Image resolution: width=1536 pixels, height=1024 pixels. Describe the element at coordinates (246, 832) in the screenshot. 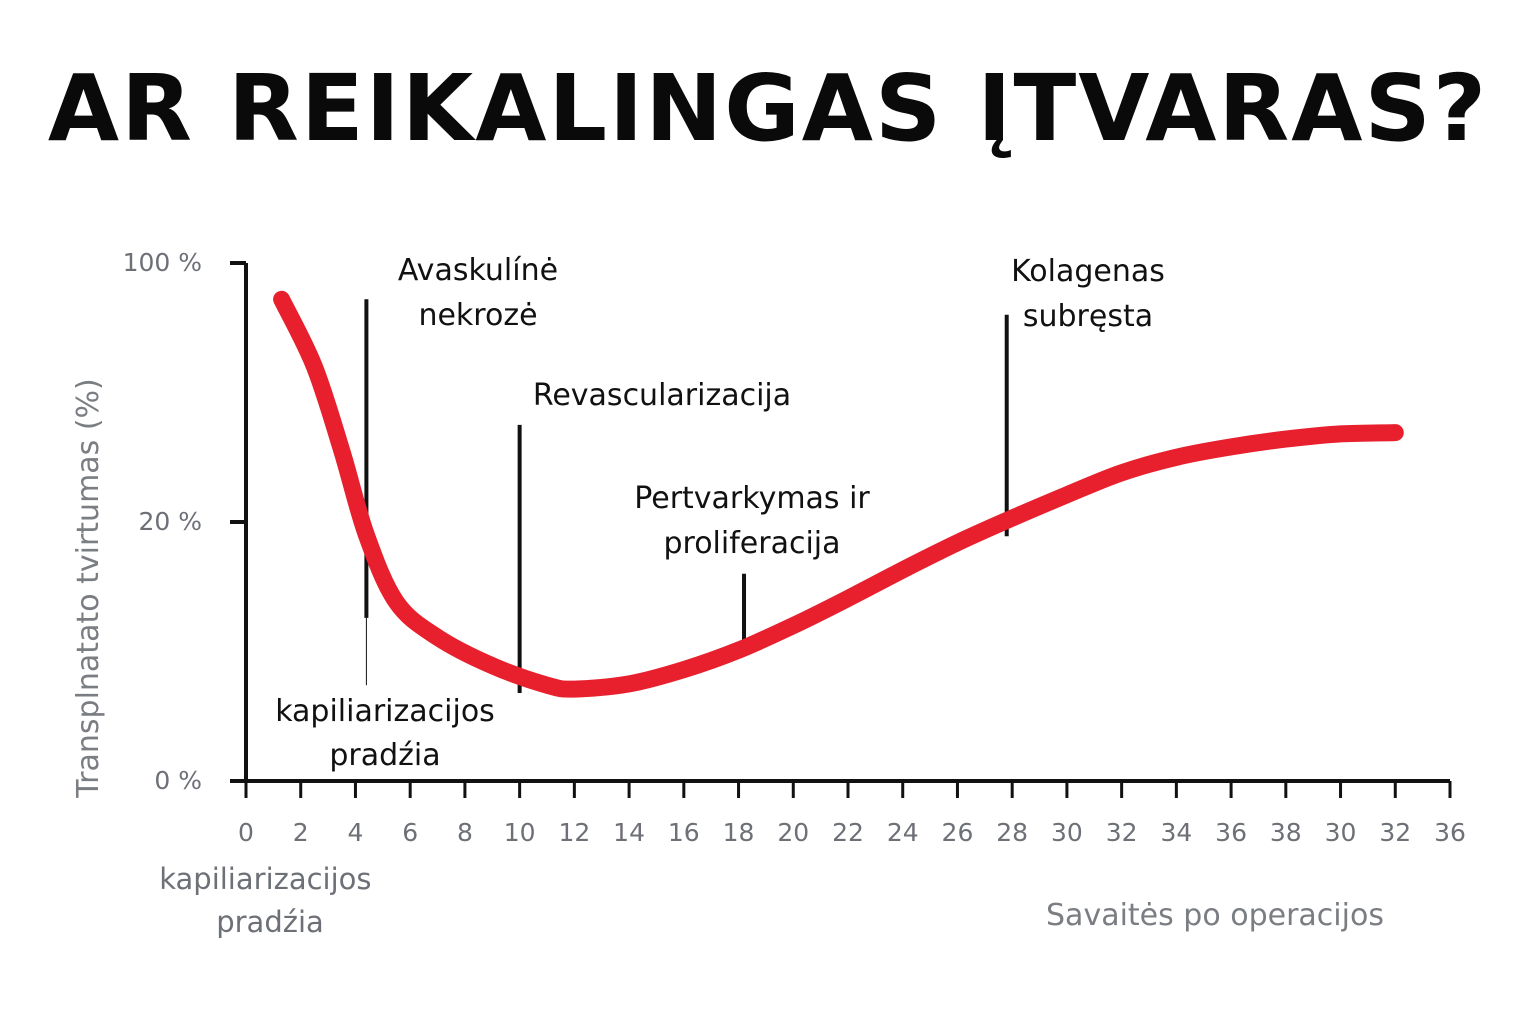

I see `x-tick-label: 0` at that location.